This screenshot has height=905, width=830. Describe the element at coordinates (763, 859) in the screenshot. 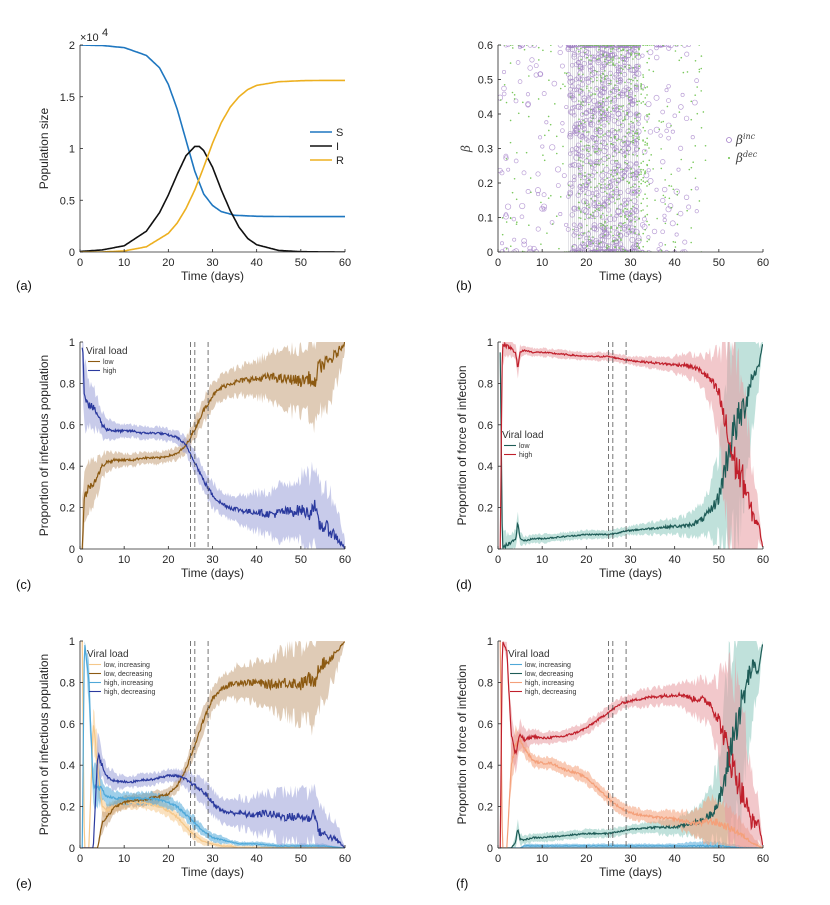

I see `x-tick-label: 60` at that location.